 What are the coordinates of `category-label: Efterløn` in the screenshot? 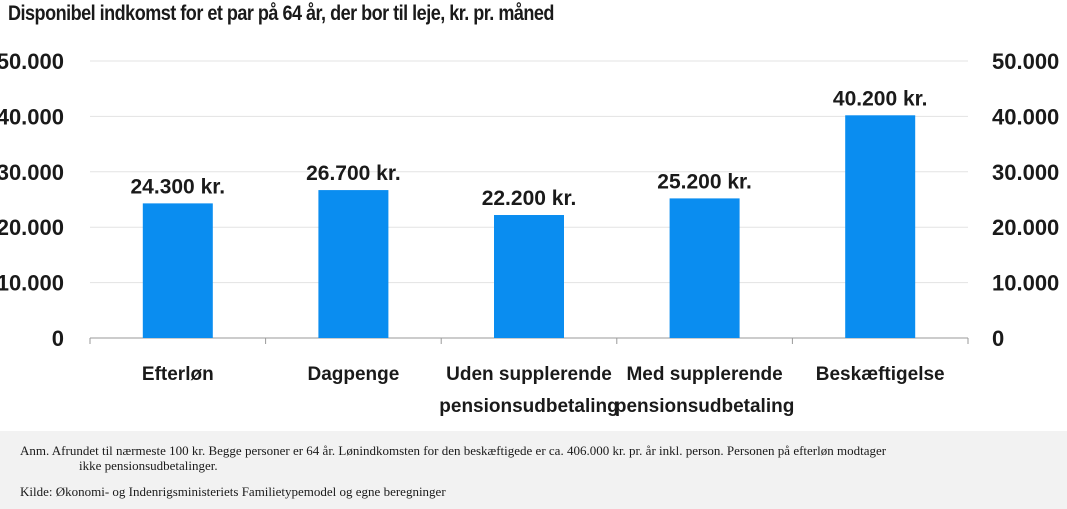 It's located at (178, 374).